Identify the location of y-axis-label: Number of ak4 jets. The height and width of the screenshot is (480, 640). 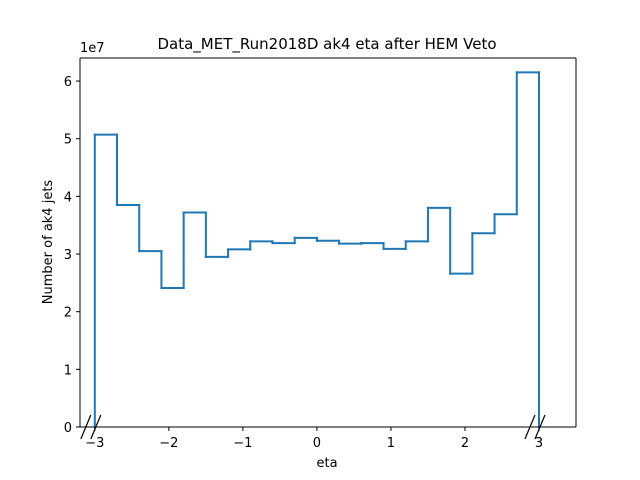
(48, 242).